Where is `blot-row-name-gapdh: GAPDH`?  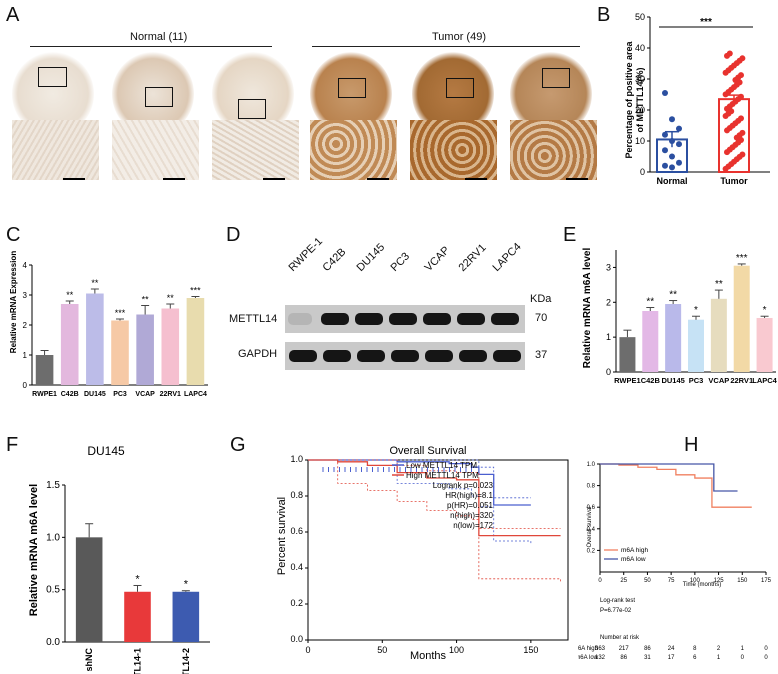
blot-row-name-gapdh: GAPDH is located at coordinates (258, 354).